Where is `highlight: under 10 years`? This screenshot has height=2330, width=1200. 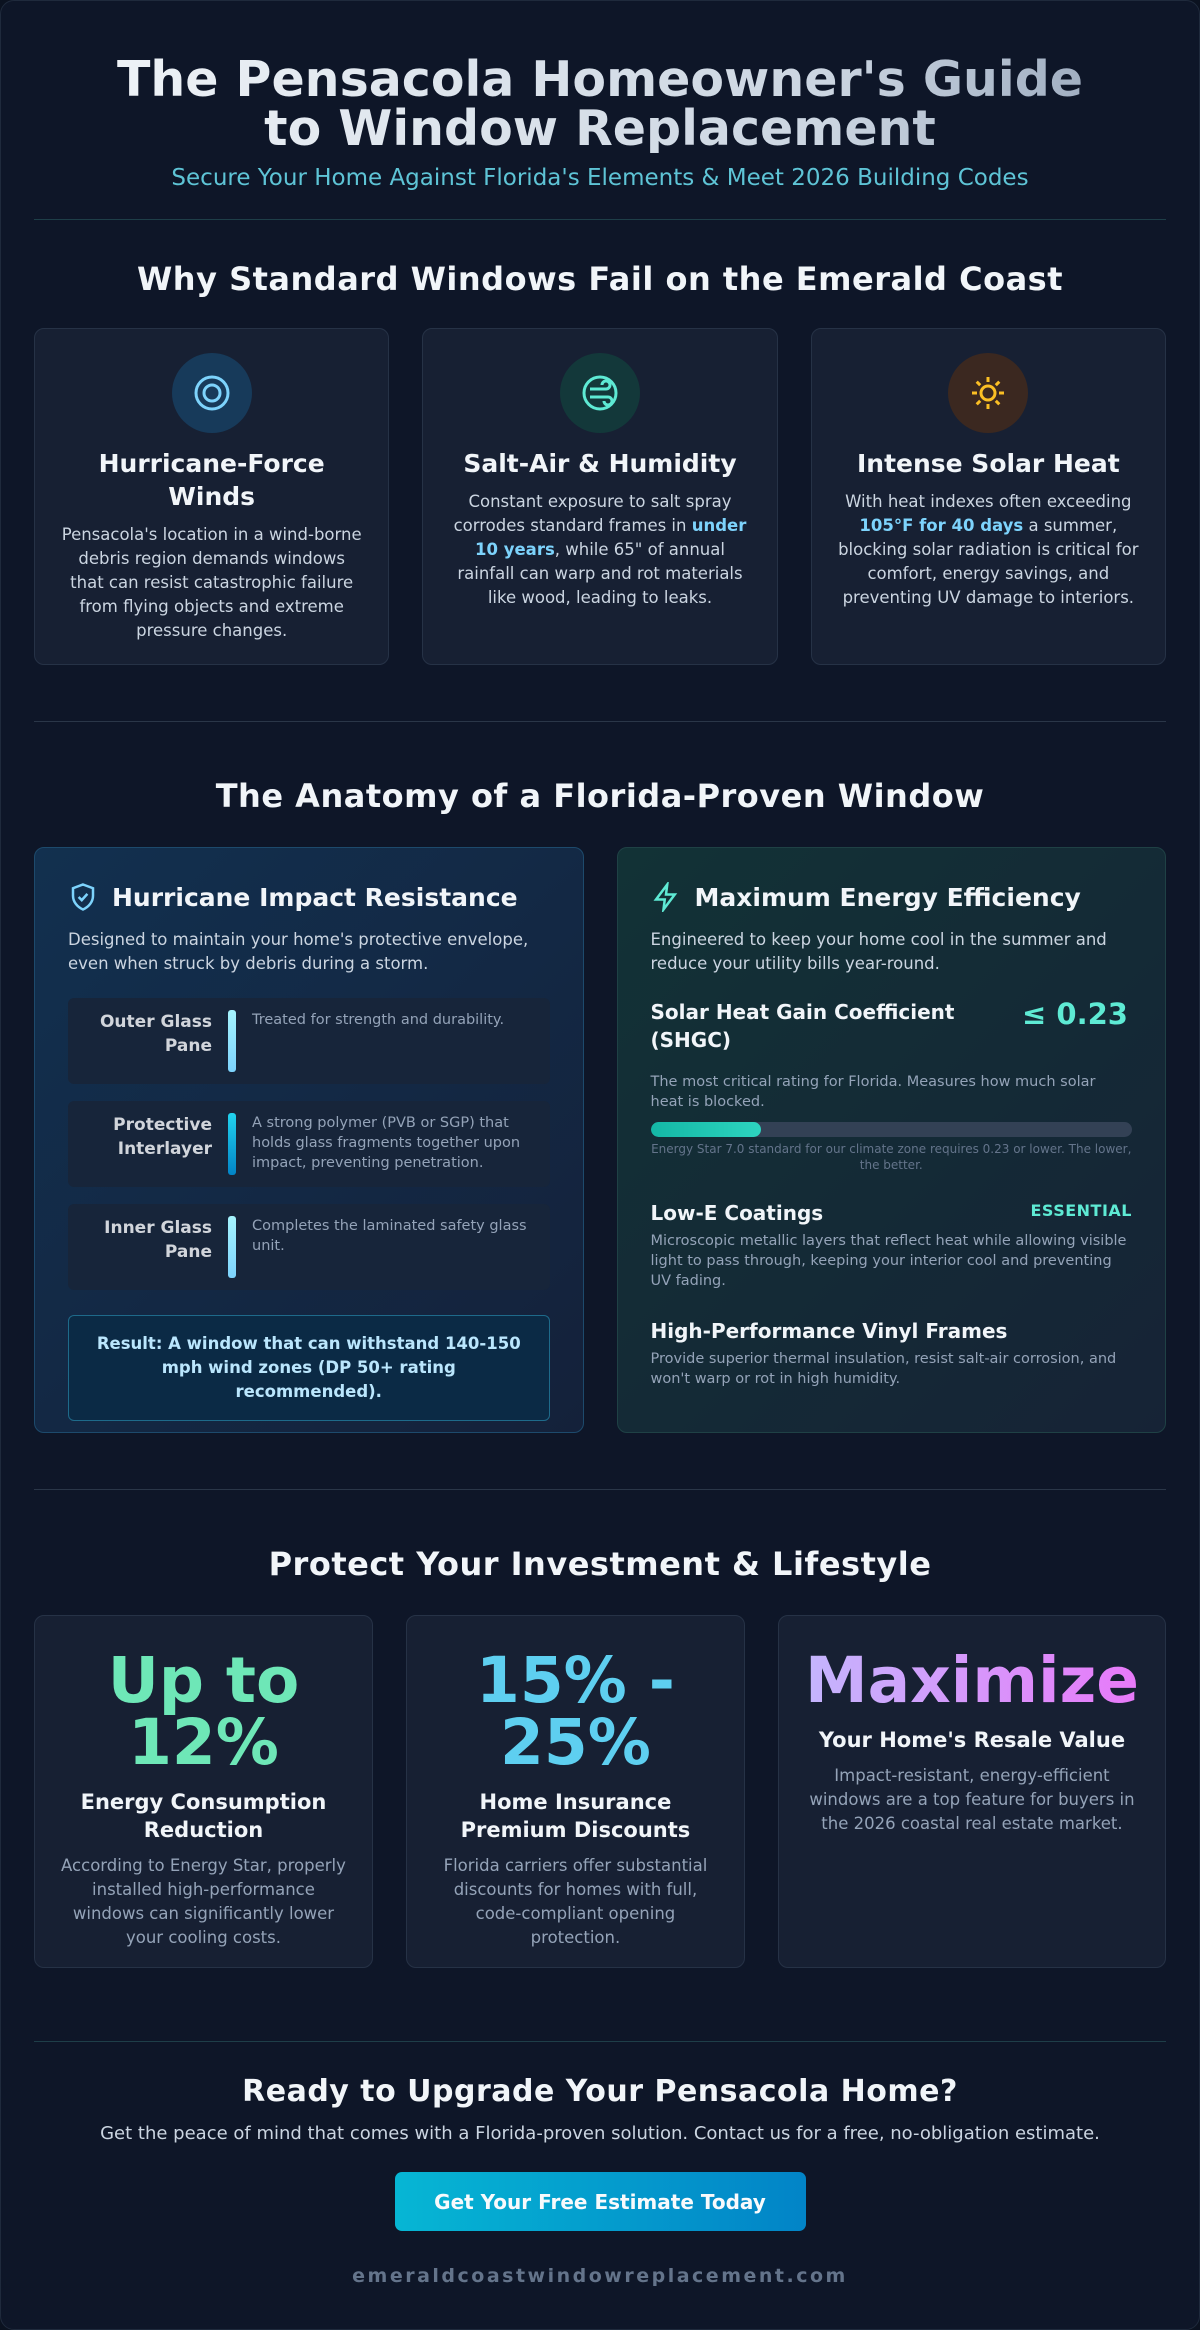 highlight: under 10 years is located at coordinates (611, 537).